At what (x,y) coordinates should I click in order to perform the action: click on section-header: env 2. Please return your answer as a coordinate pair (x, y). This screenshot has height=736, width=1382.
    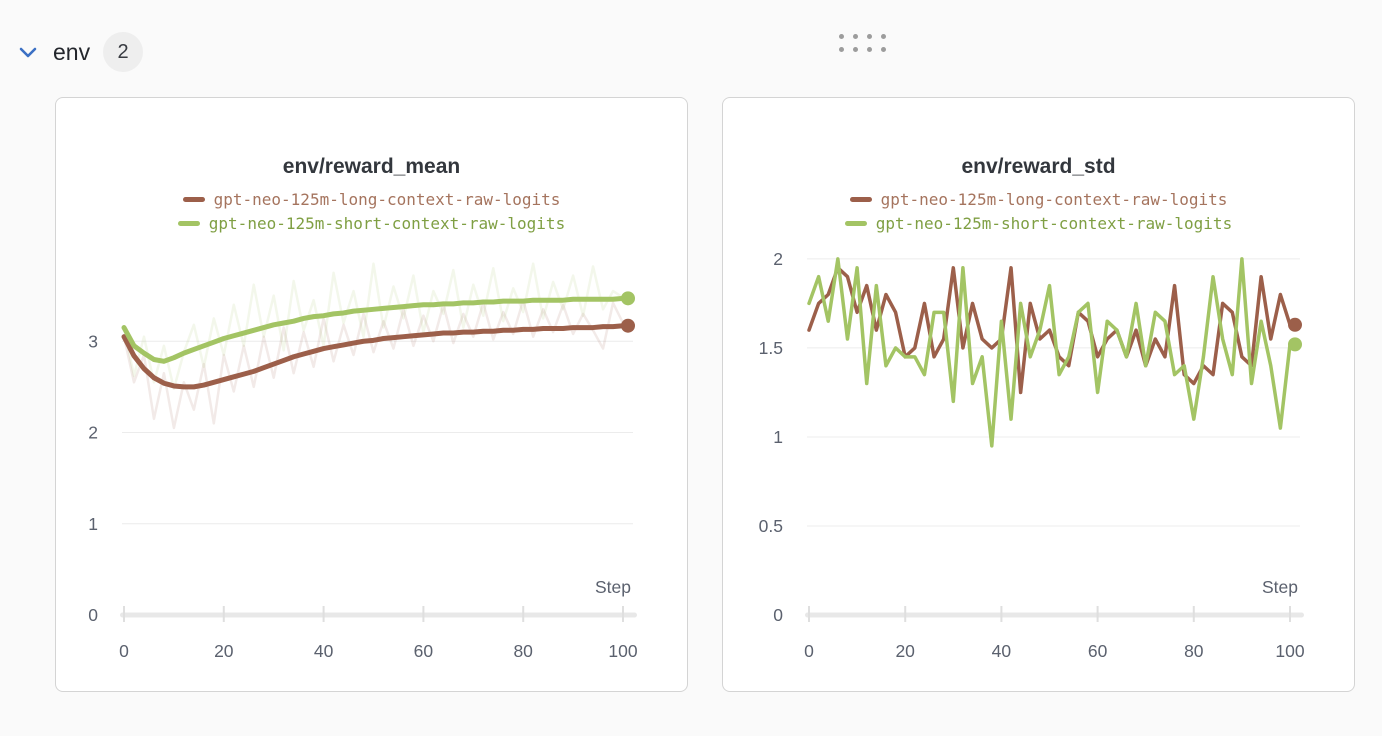
    Looking at the image, I should click on (80, 52).